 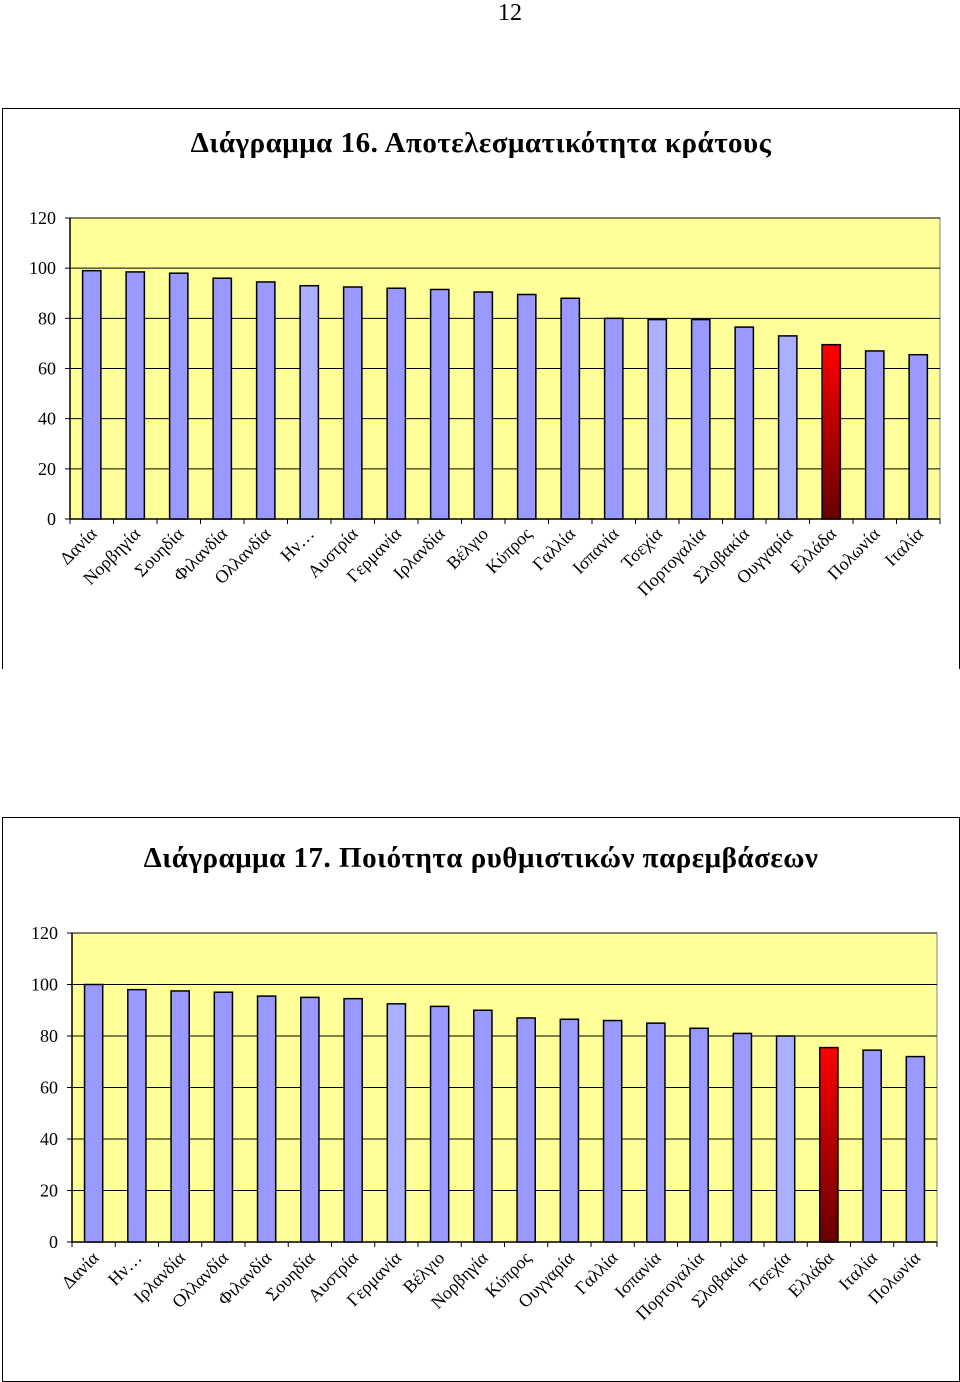 I want to click on category-label: Ιταλία, so click(x=904, y=546).